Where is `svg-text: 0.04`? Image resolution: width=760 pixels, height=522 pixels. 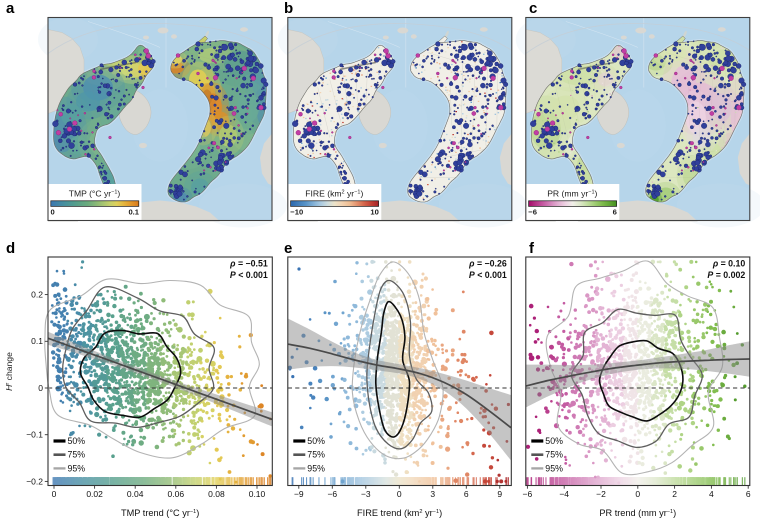 svg-text: 0.04 is located at coordinates (135, 494).